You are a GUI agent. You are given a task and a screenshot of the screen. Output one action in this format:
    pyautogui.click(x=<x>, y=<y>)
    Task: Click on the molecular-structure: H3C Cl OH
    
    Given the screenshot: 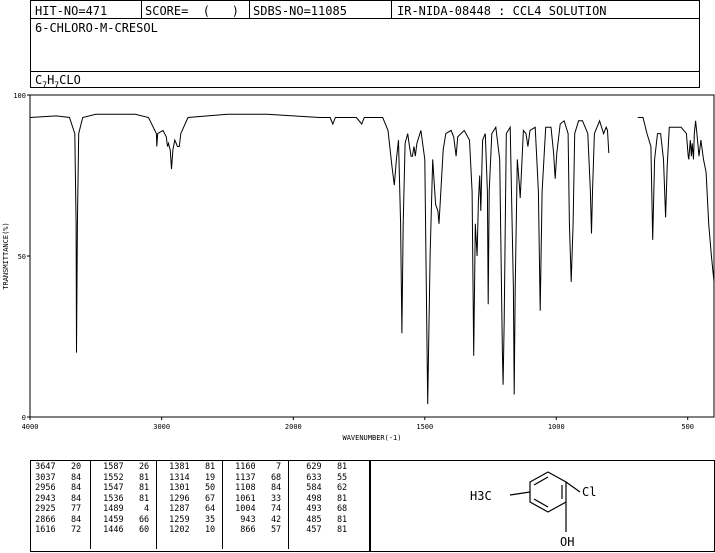 What is the action you would take?
    pyautogui.click(x=533, y=510)
    